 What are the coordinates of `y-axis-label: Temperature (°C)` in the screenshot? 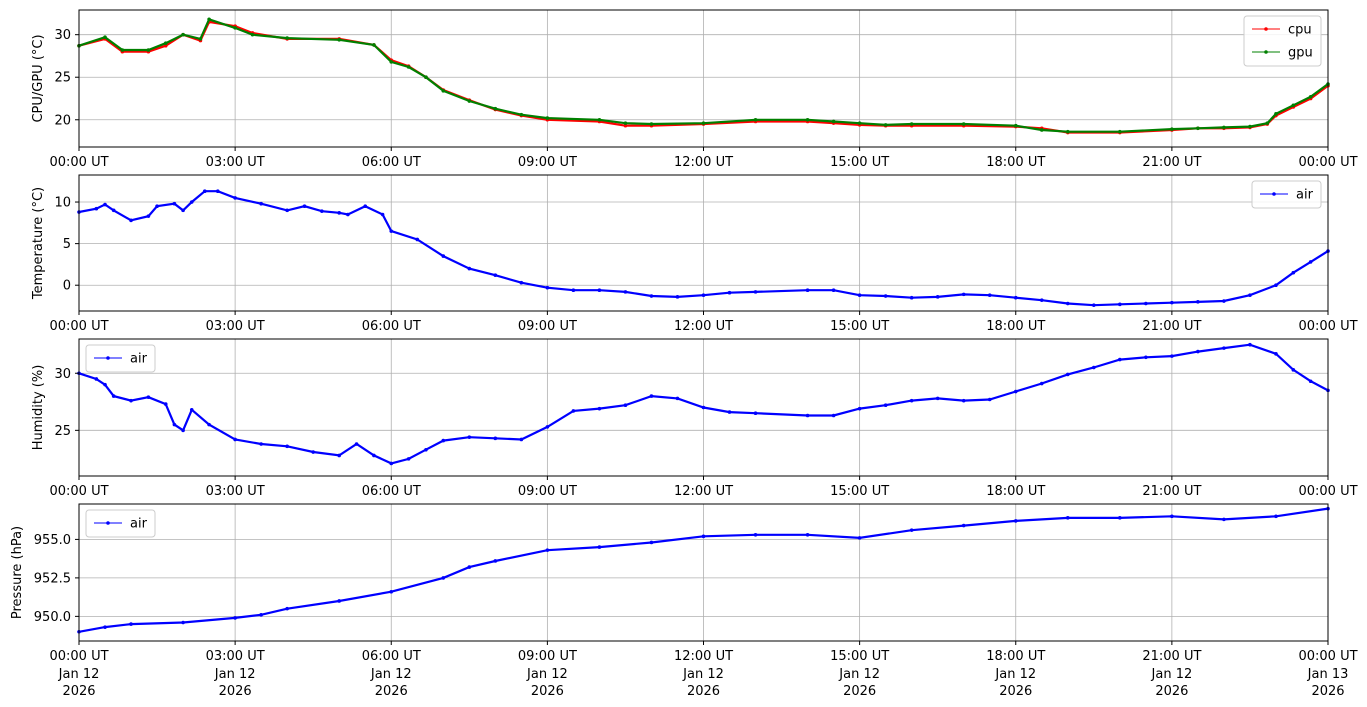 It's located at (38, 243).